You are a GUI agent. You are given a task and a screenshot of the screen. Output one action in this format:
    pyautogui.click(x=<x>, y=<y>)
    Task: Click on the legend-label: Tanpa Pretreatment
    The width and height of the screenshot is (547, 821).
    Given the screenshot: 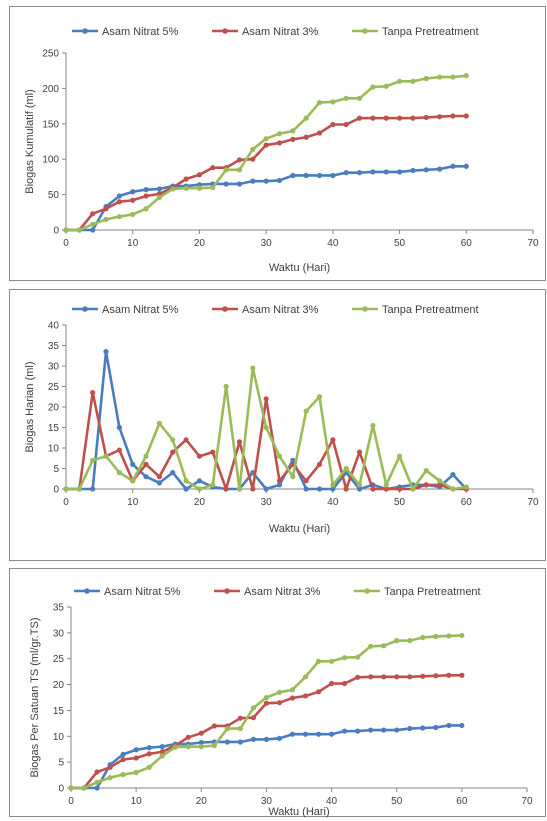 What is the action you would take?
    pyautogui.click(x=430, y=310)
    